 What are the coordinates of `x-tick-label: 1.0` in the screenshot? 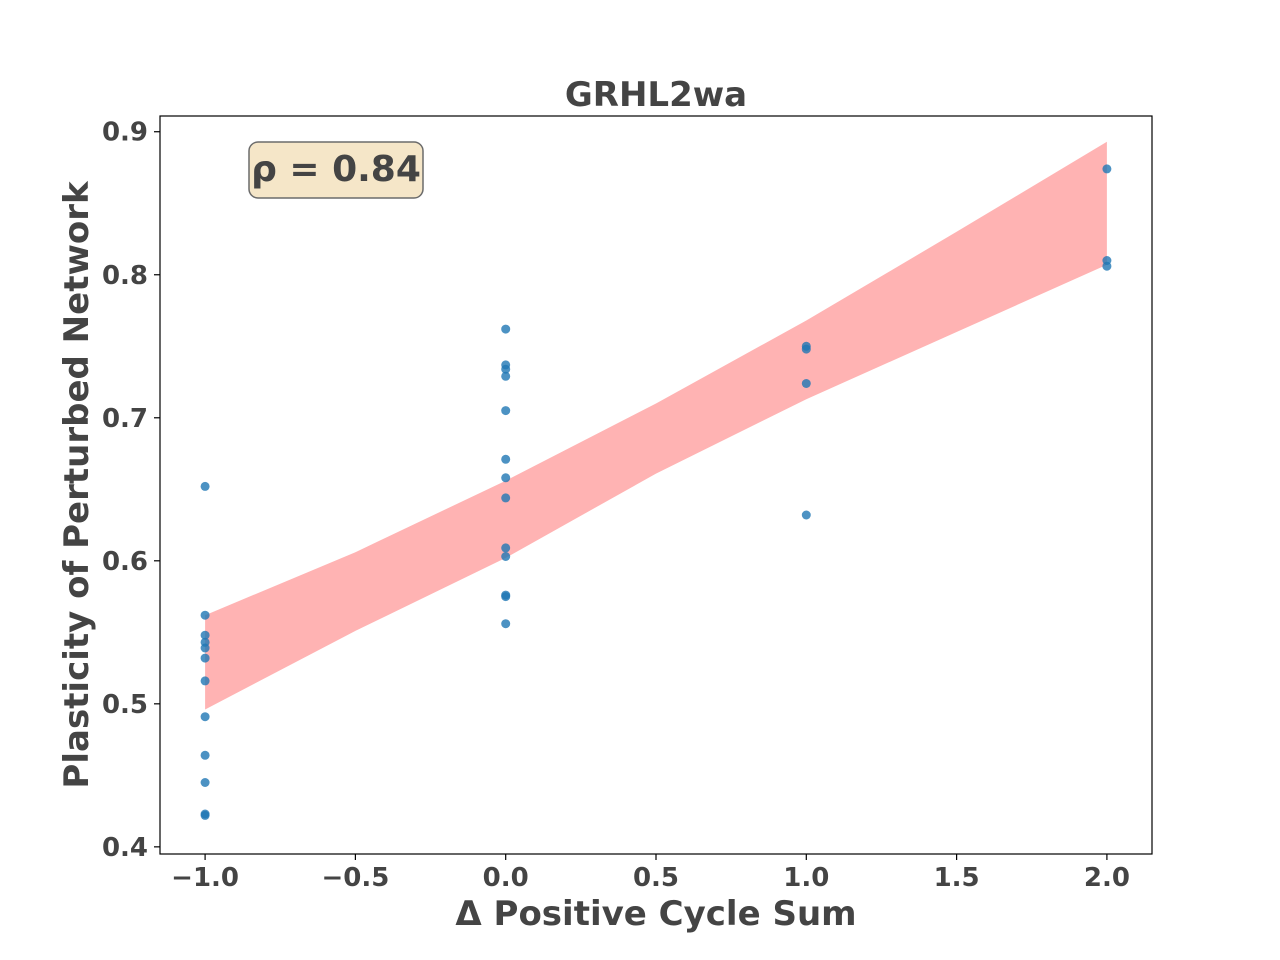 It's located at (806, 878).